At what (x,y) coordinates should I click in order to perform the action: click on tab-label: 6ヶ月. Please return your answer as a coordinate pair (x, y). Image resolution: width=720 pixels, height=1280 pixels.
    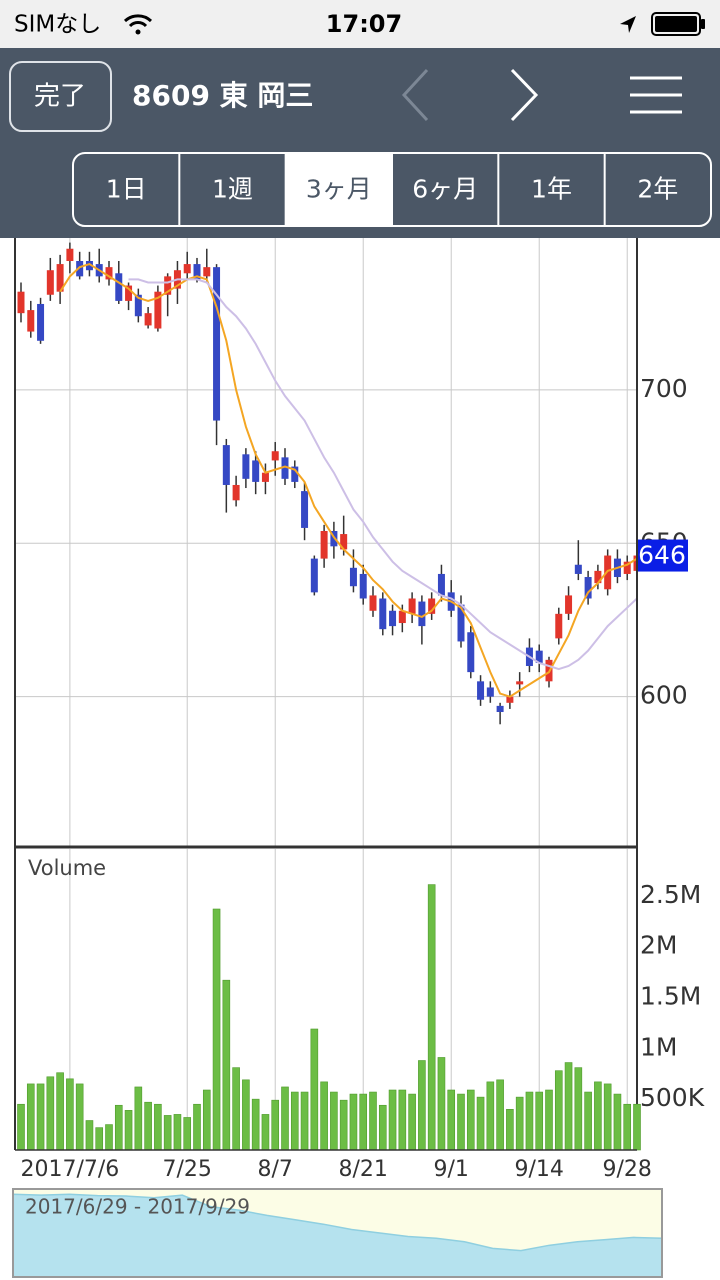
    Looking at the image, I should click on (445, 189).